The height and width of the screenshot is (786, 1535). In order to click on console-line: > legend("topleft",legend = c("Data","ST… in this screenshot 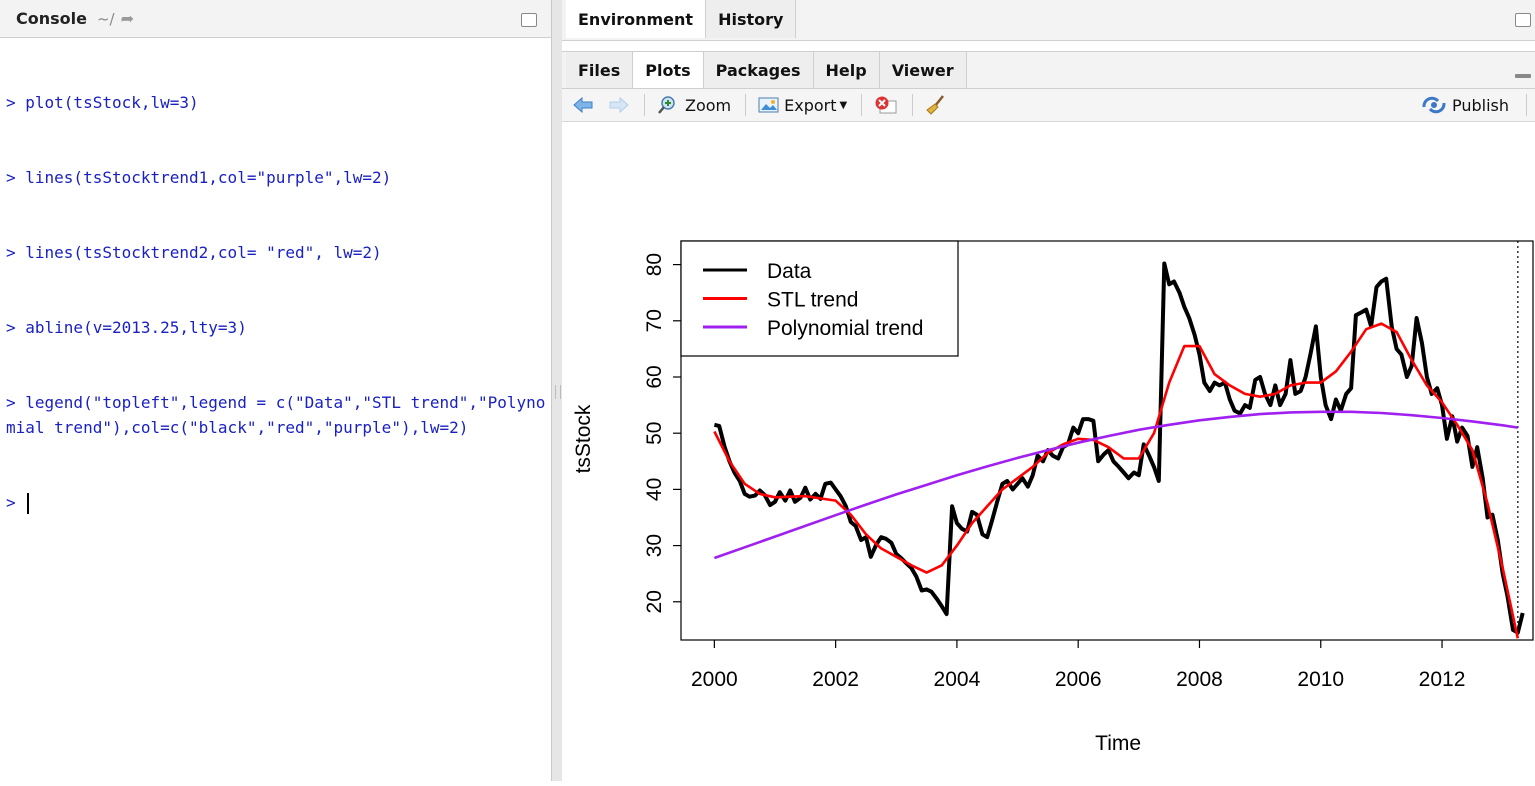, I will do `click(276, 415)`.